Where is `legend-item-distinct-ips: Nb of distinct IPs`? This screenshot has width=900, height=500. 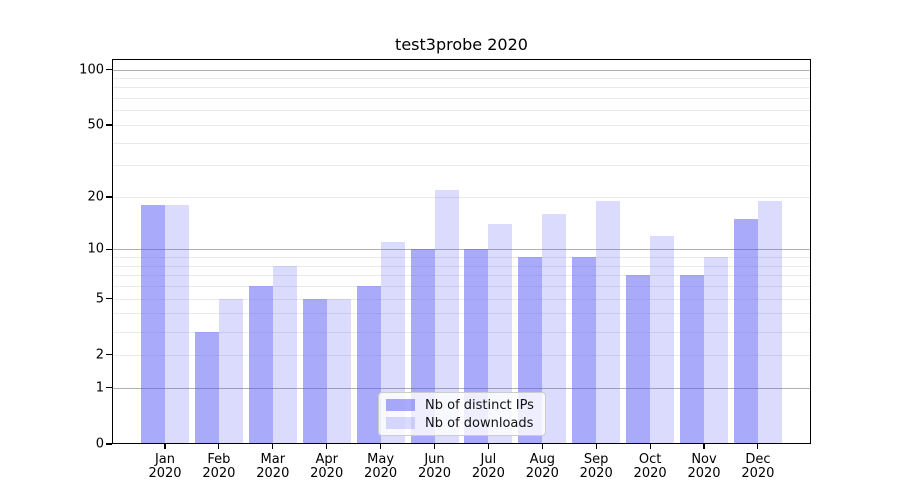 legend-item-distinct-ips: Nb of distinct IPs is located at coordinates (461, 405).